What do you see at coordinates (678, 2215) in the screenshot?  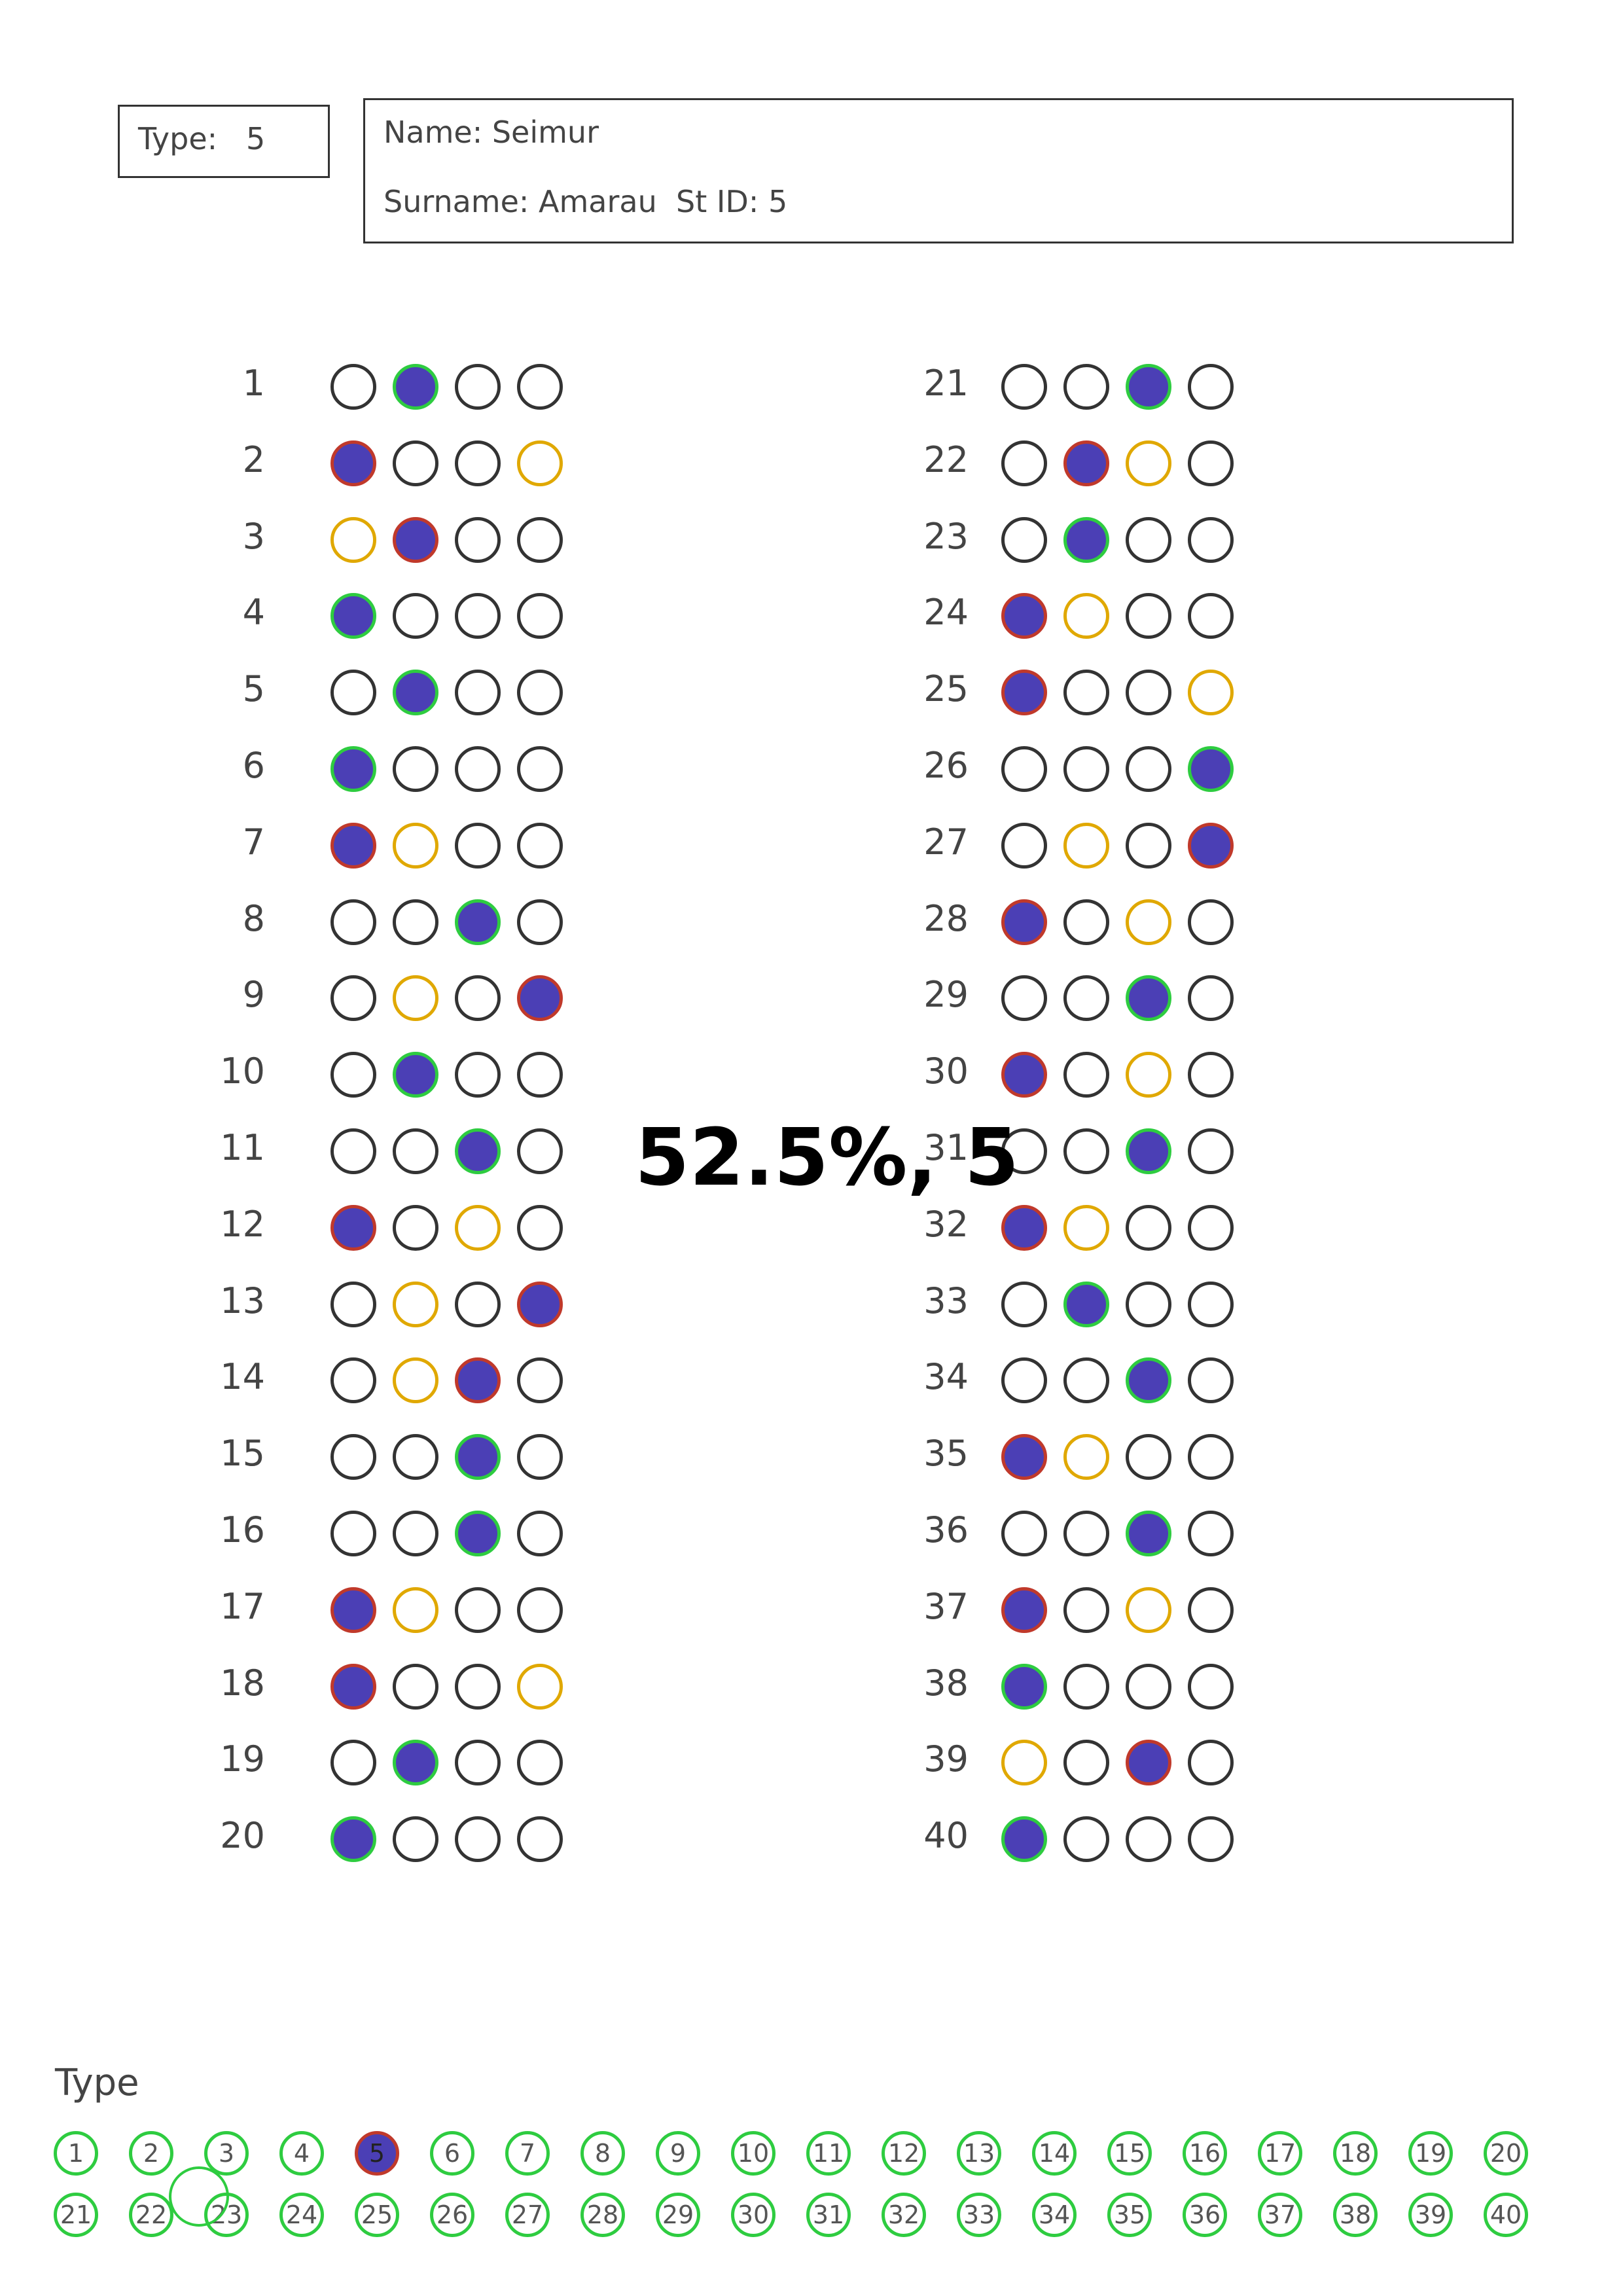 I see `type-option-29: 29` at bounding box center [678, 2215].